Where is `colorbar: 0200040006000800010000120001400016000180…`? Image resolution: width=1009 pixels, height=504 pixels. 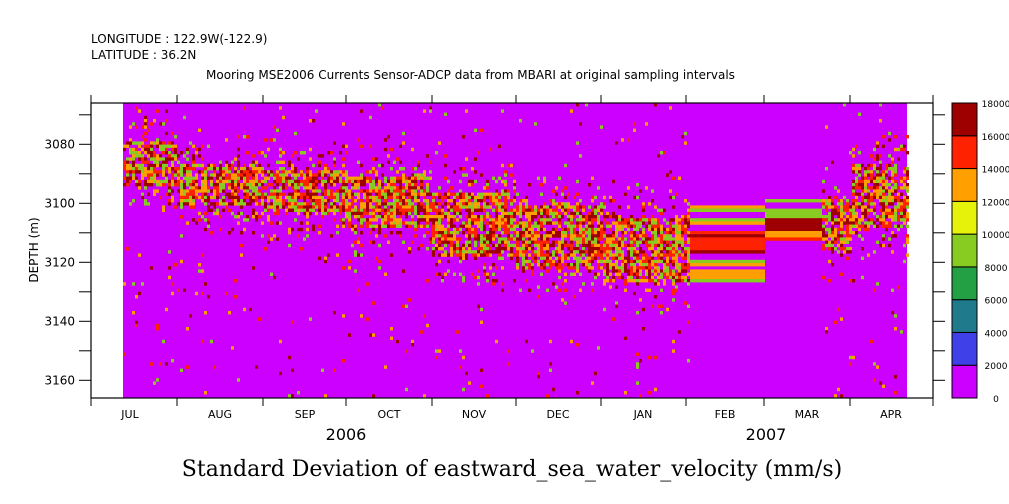 colorbar: 0200040006000800010000120001400016000180… is located at coordinates (980, 252).